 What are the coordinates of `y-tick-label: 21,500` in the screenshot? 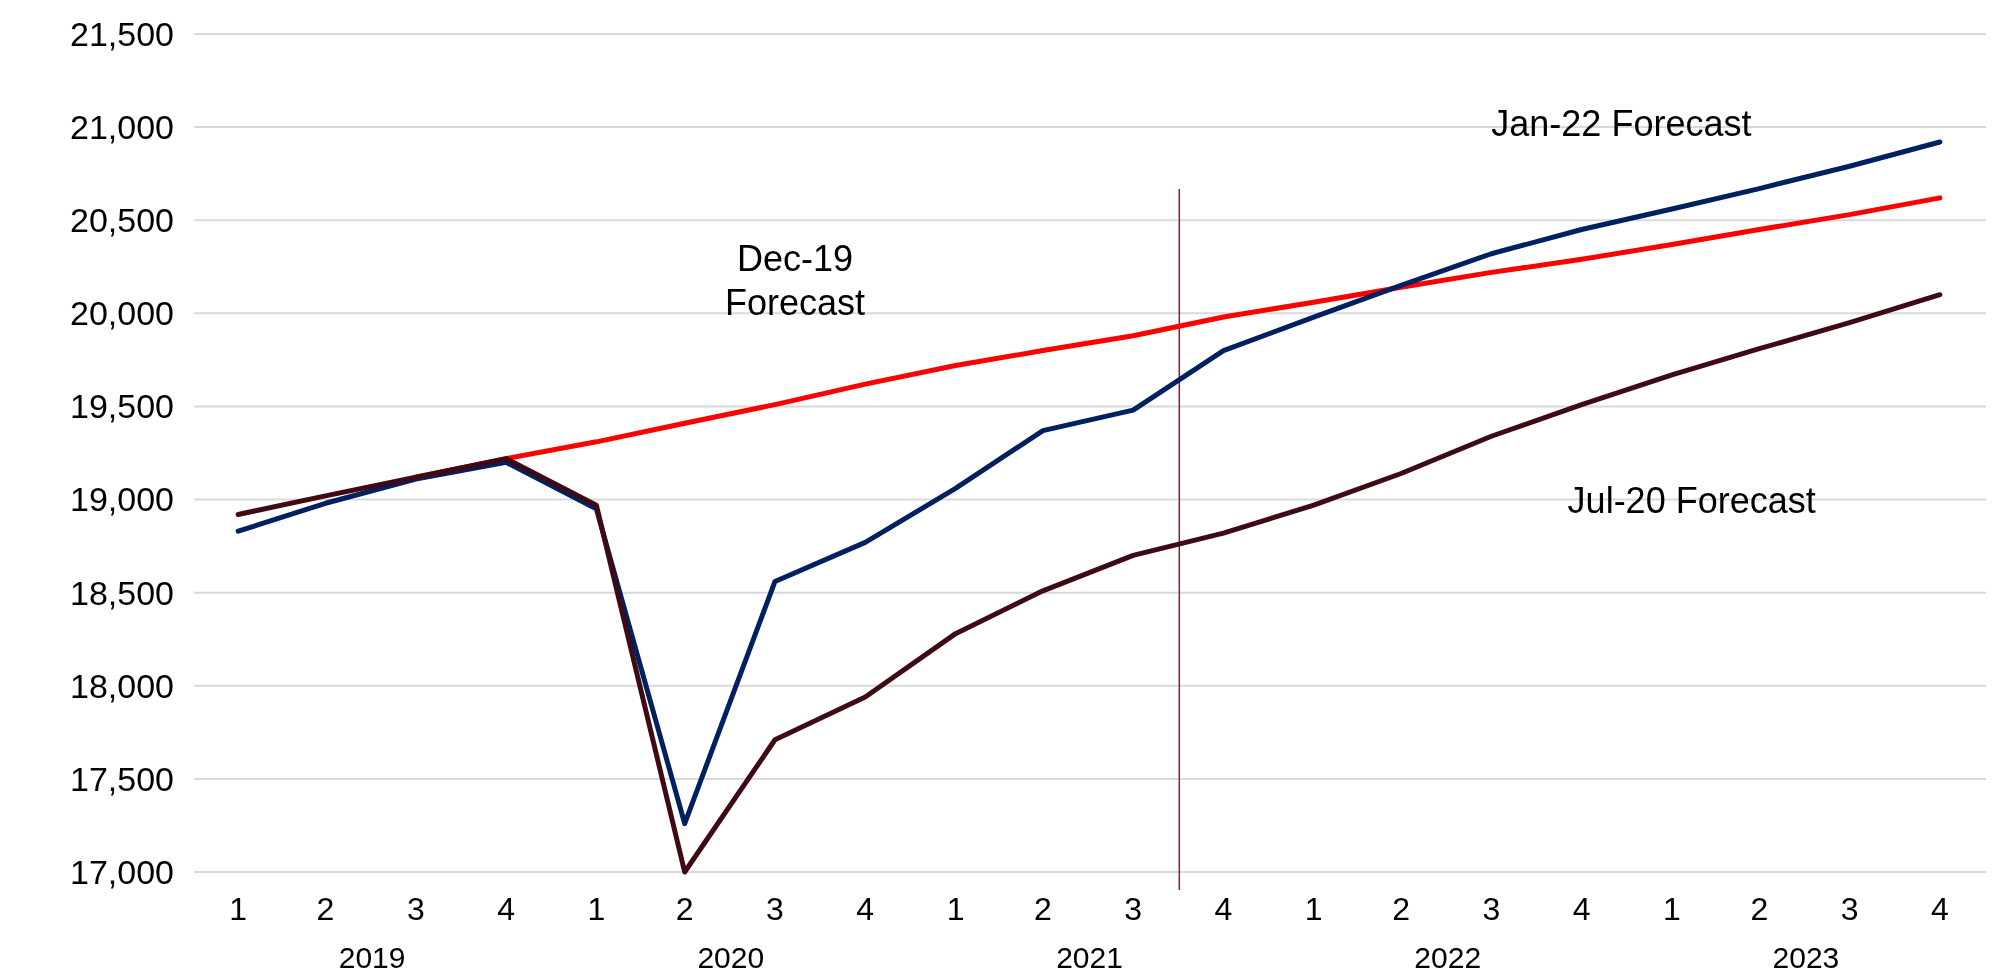 It's located at (122, 33).